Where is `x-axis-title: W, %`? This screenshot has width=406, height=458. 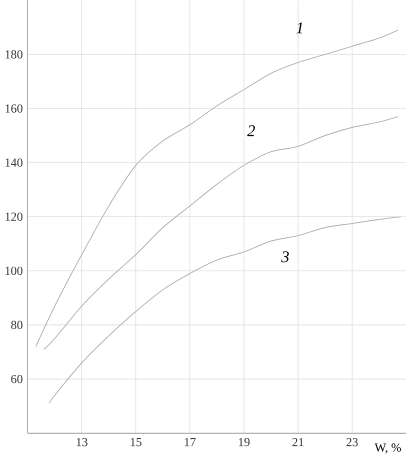 x-axis-title: W, % is located at coordinates (387, 448).